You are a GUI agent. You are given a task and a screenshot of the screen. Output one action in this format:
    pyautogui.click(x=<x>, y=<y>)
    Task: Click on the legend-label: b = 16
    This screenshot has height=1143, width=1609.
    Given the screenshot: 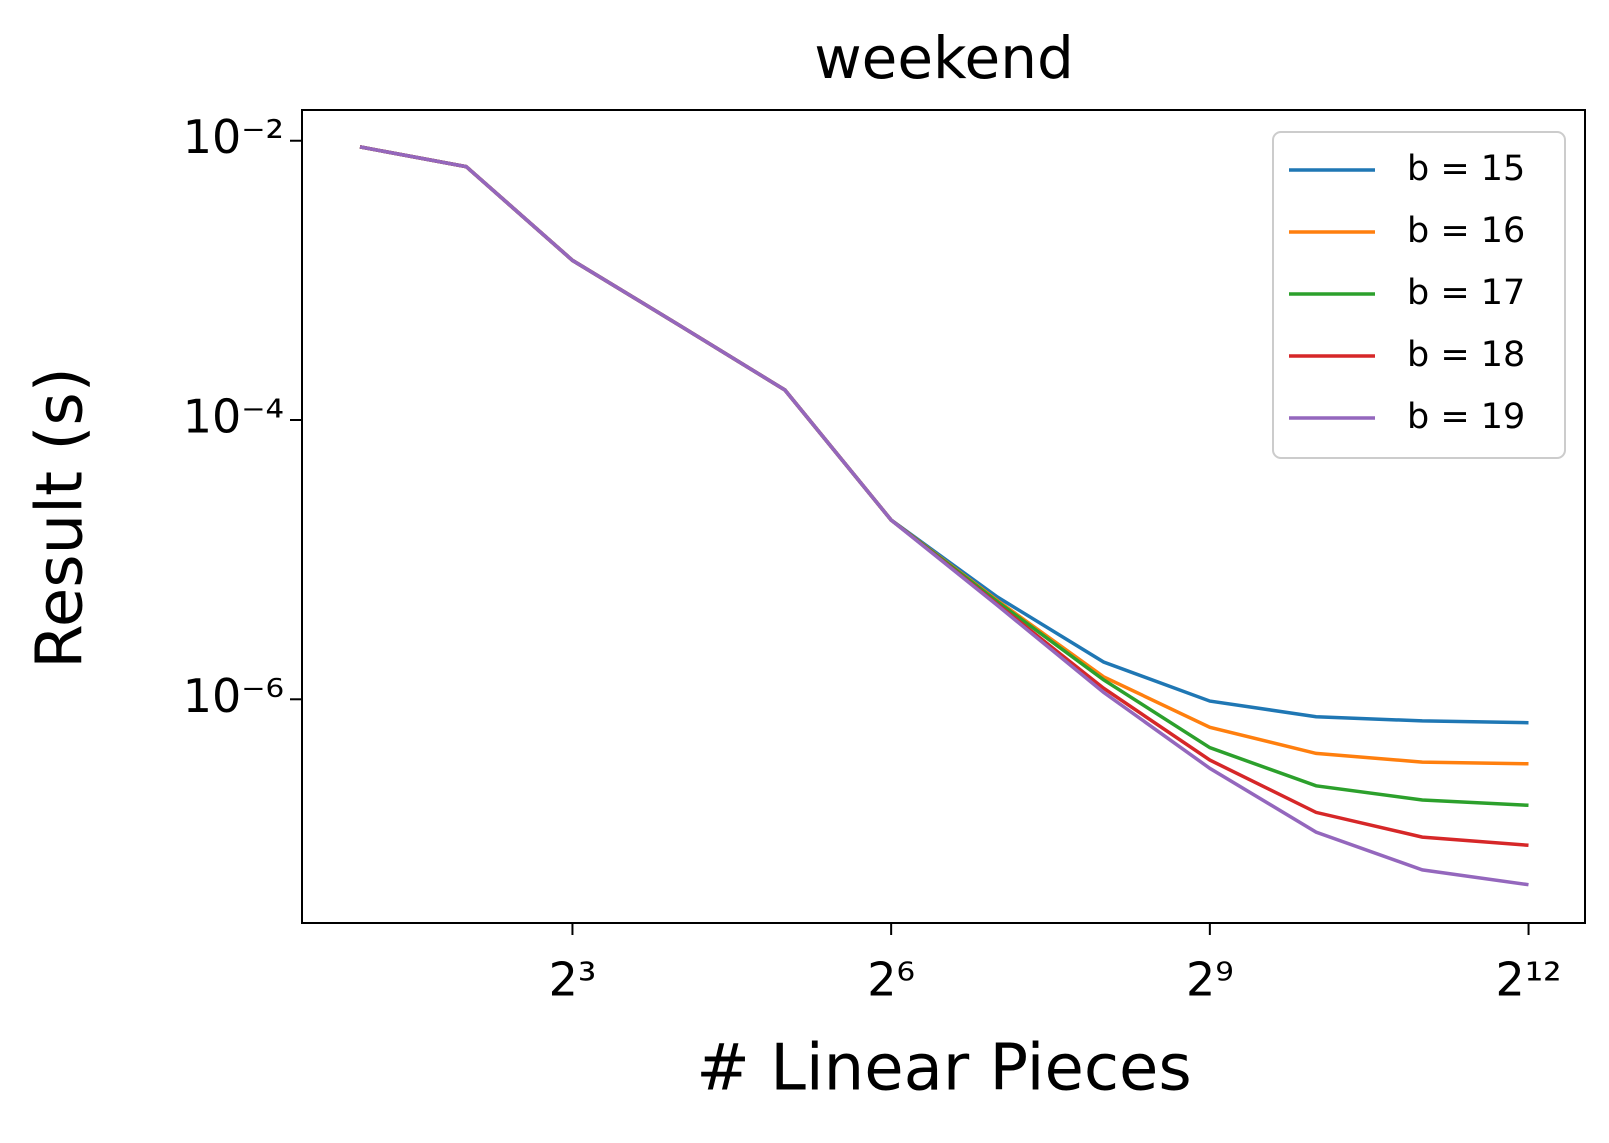 What is the action you would take?
    pyautogui.click(x=1466, y=231)
    